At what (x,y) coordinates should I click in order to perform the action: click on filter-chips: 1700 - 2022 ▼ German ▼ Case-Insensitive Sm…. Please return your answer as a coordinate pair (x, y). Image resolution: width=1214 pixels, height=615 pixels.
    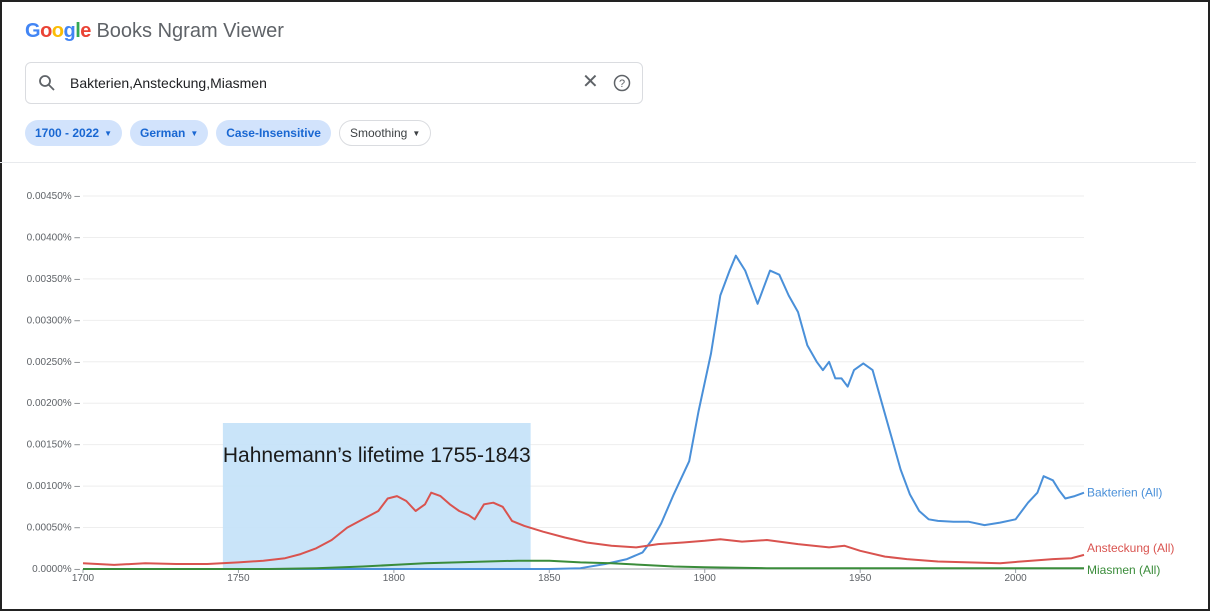
    Looking at the image, I should click on (228, 133).